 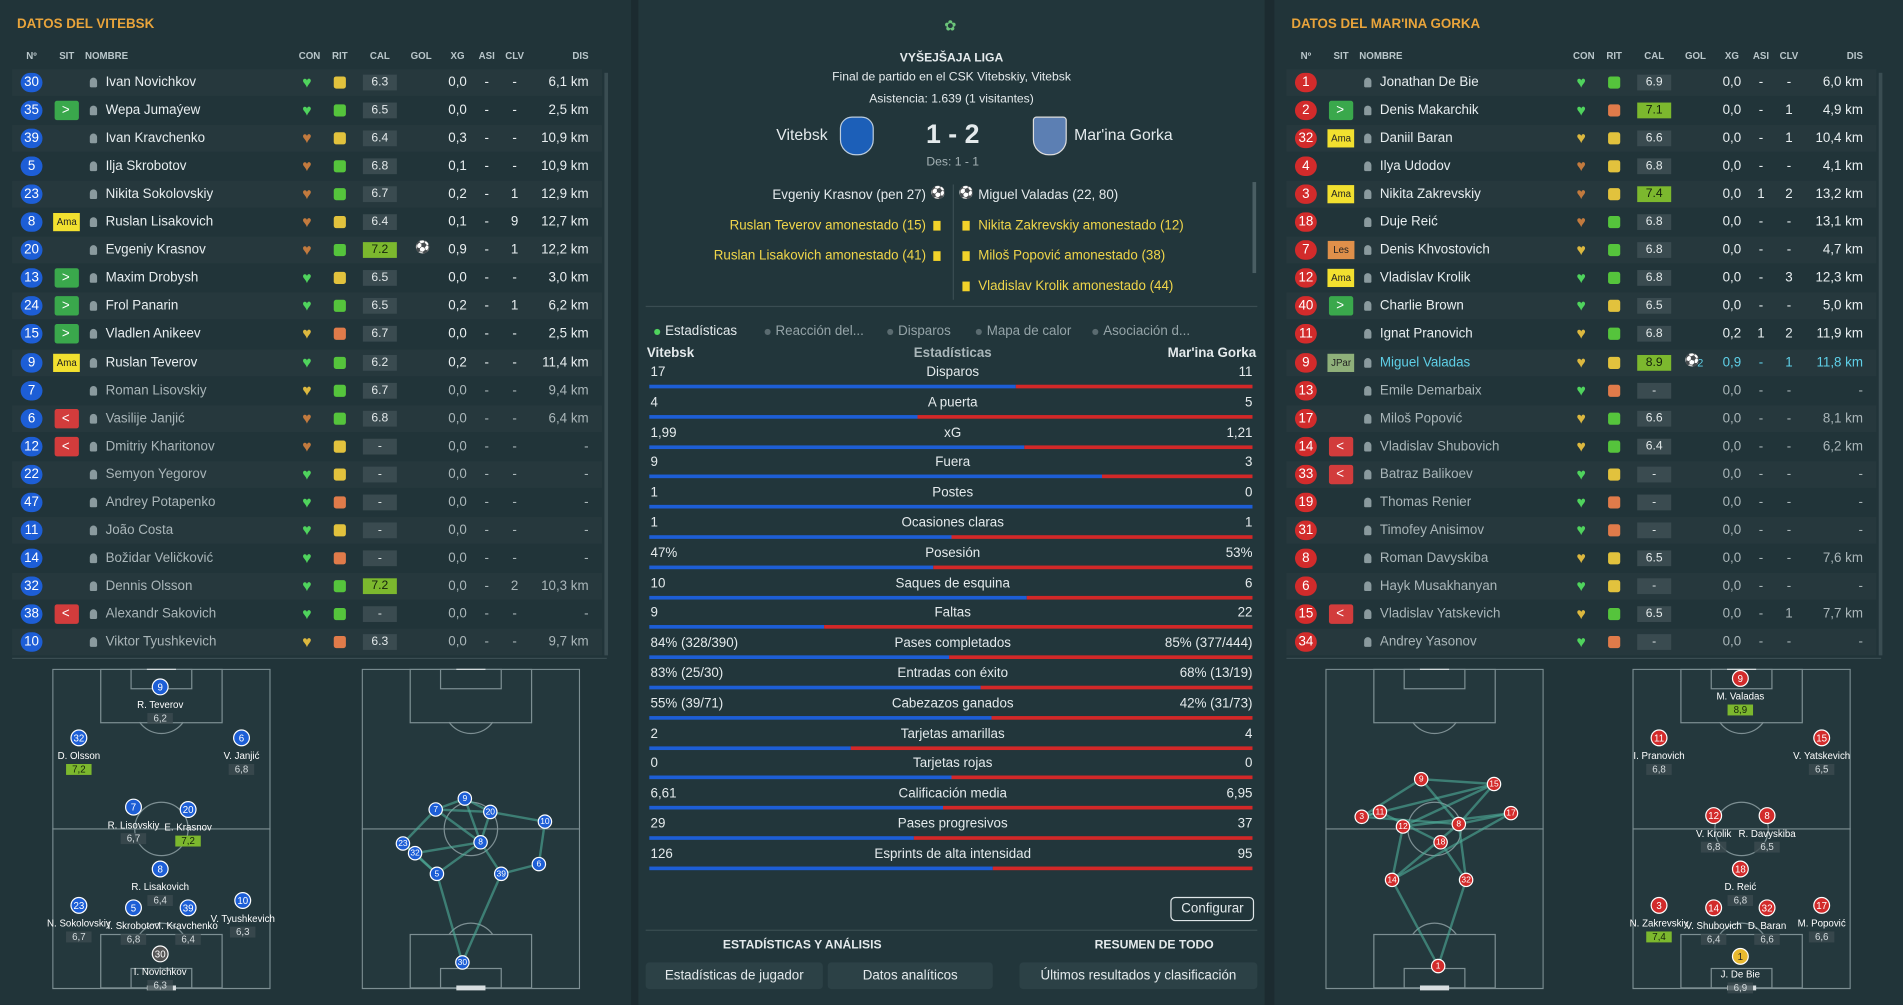 What do you see at coordinates (734, 976) in the screenshot?
I see `action-button: Estadísticas de jugador` at bounding box center [734, 976].